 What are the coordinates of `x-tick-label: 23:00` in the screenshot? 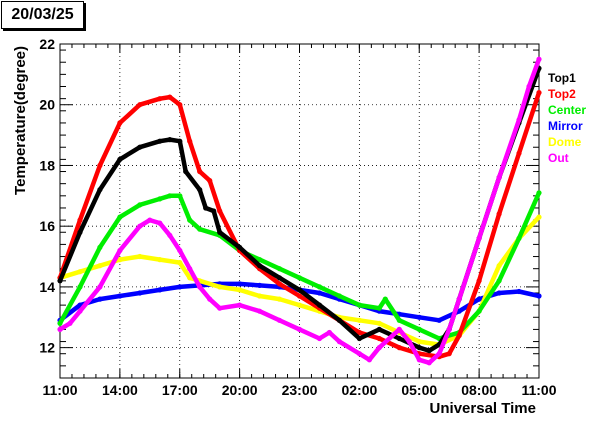 It's located at (300, 390).